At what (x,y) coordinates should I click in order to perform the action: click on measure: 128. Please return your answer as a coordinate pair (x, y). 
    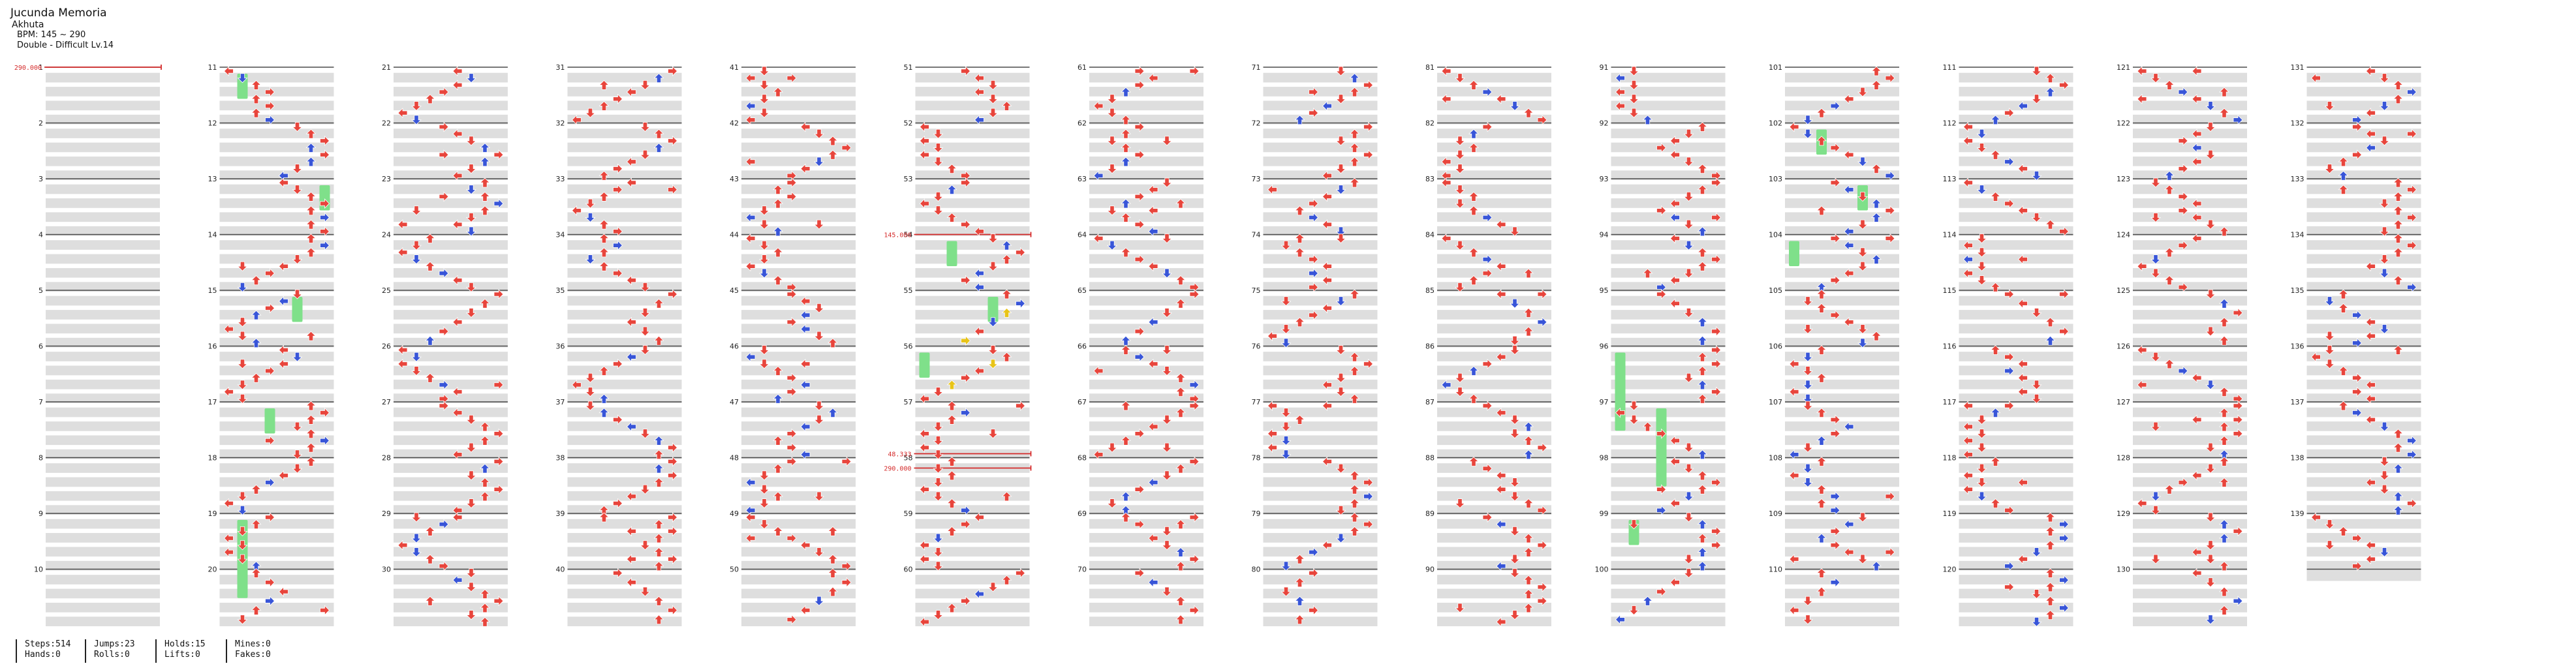
    Looking at the image, I should click on (2182, 484).